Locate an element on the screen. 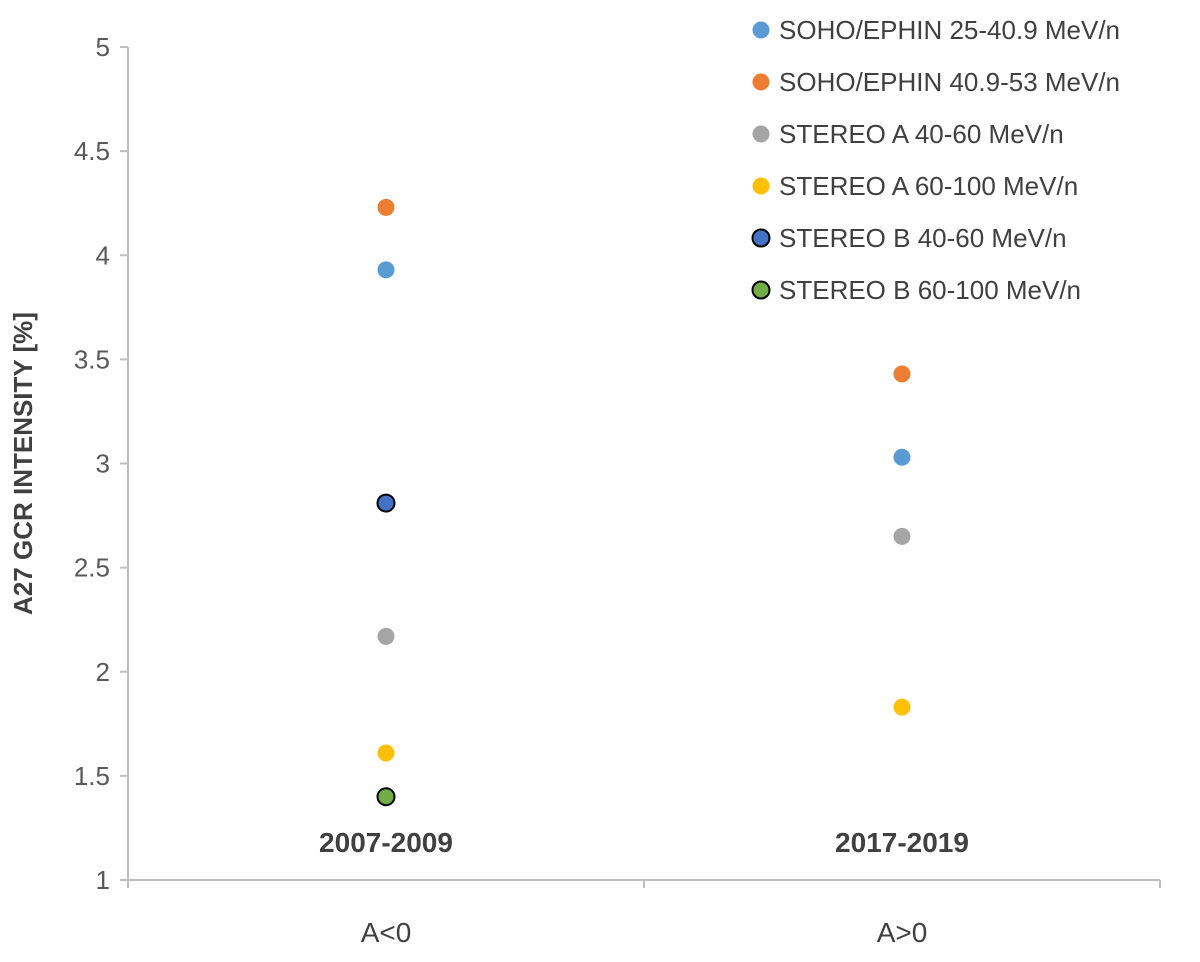  x-tick-label: A>0 is located at coordinates (902, 932).